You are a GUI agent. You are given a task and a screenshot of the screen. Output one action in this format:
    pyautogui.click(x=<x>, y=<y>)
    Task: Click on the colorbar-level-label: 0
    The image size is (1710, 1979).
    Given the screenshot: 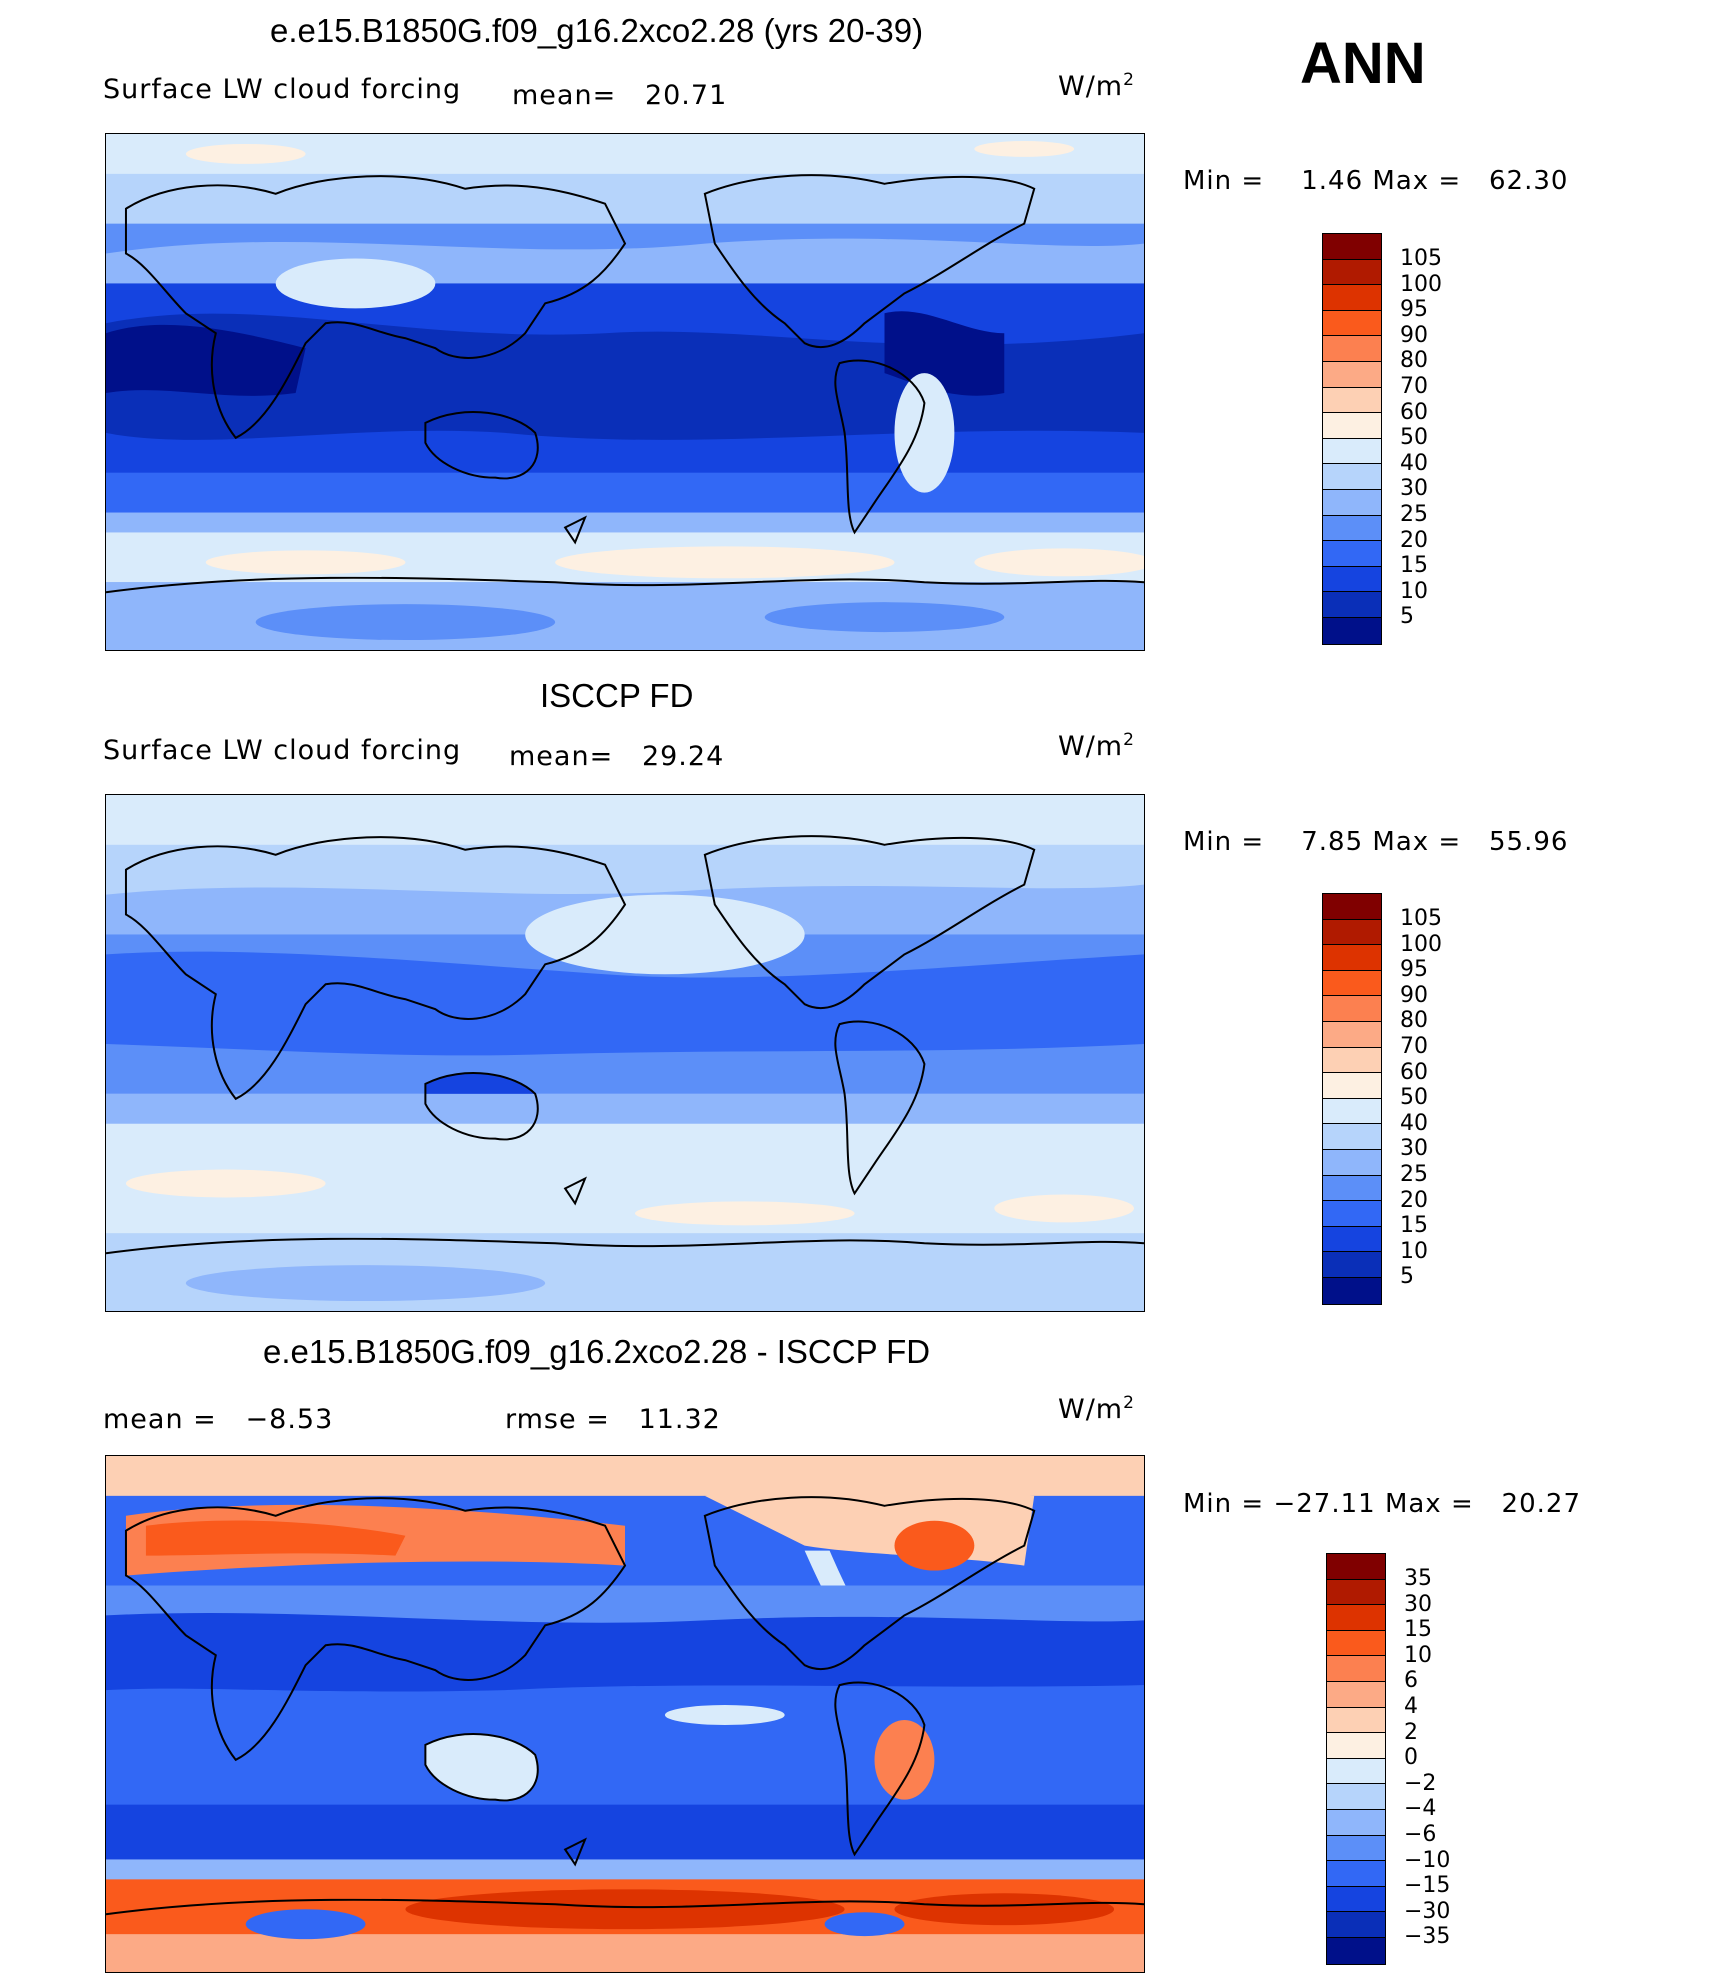 What is the action you would take?
    pyautogui.click(x=1411, y=1758)
    